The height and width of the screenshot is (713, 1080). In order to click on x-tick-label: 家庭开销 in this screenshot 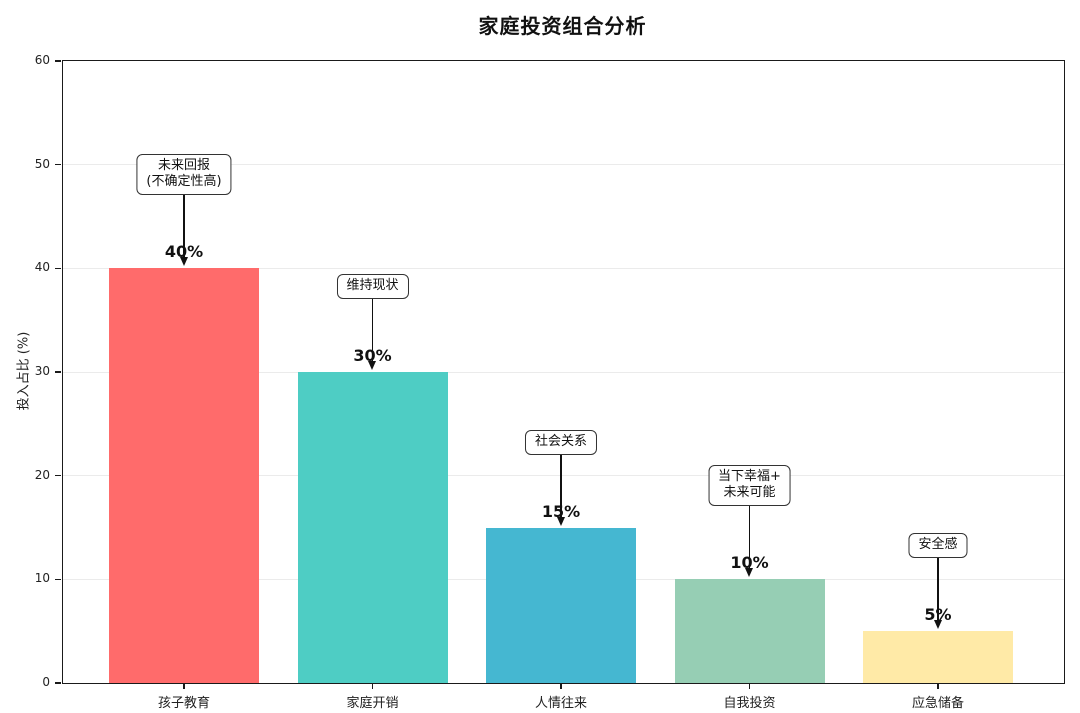, I will do `click(372, 703)`.